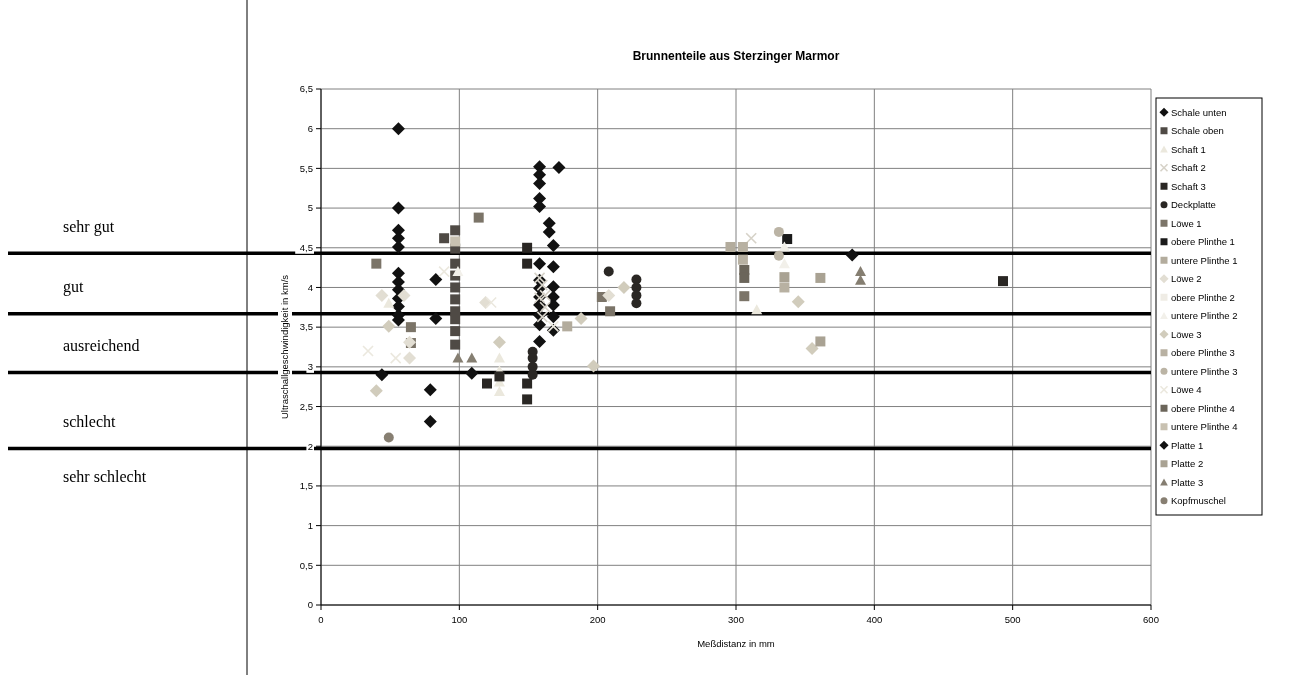  Describe the element at coordinates (1188, 168) in the screenshot. I see `legend-label: Schaft 2` at that location.